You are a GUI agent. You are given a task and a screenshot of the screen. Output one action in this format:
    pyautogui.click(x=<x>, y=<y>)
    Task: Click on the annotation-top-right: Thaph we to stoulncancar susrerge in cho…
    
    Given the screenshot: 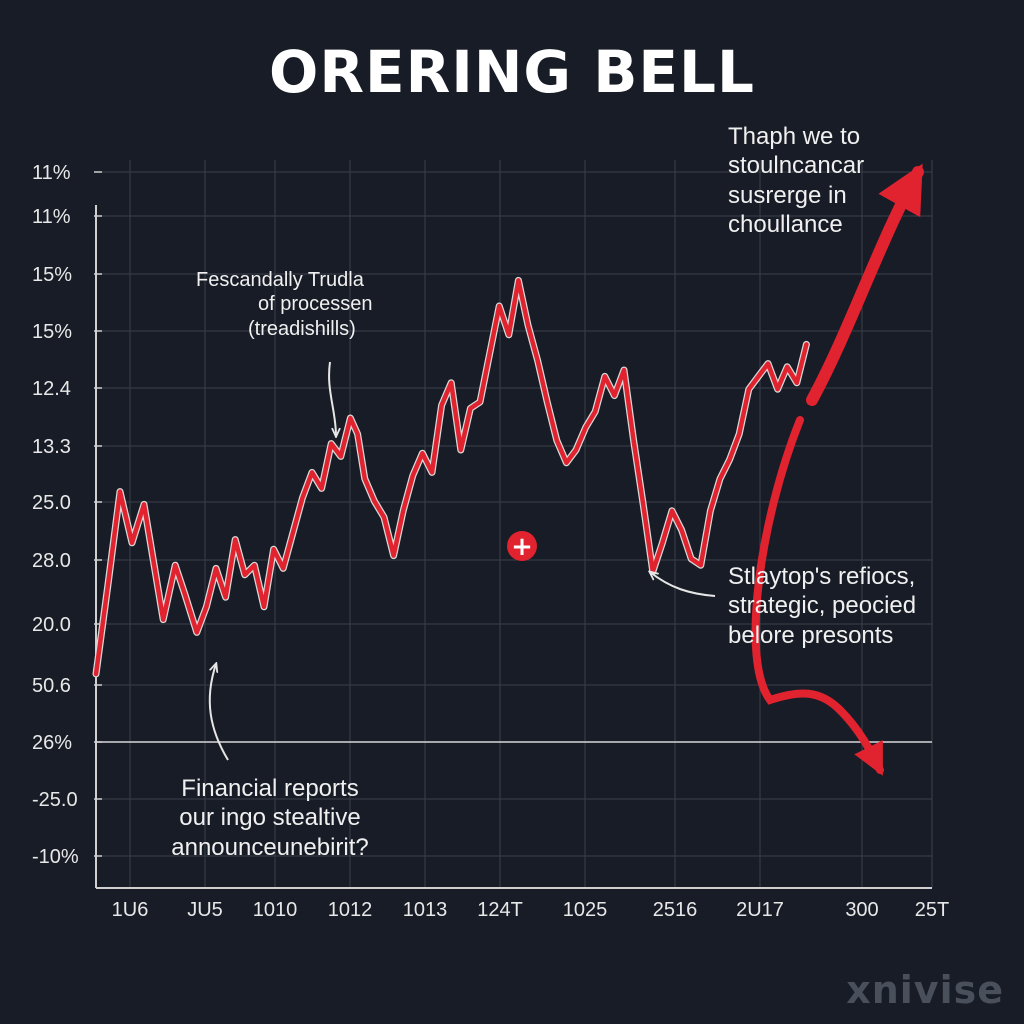 What is the action you would take?
    pyautogui.click(x=838, y=180)
    